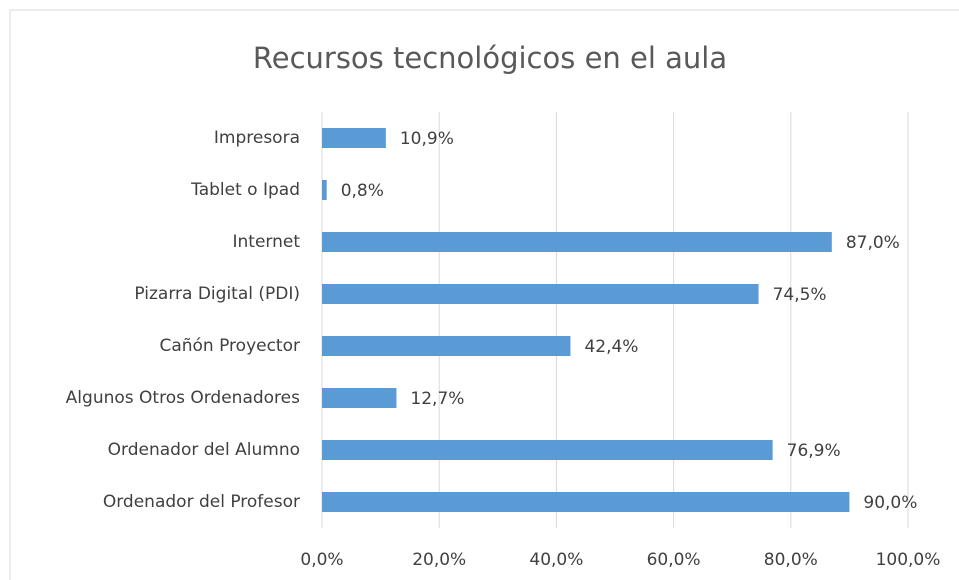  What do you see at coordinates (908, 560) in the screenshot?
I see `x-tick-label: 100,0%` at bounding box center [908, 560].